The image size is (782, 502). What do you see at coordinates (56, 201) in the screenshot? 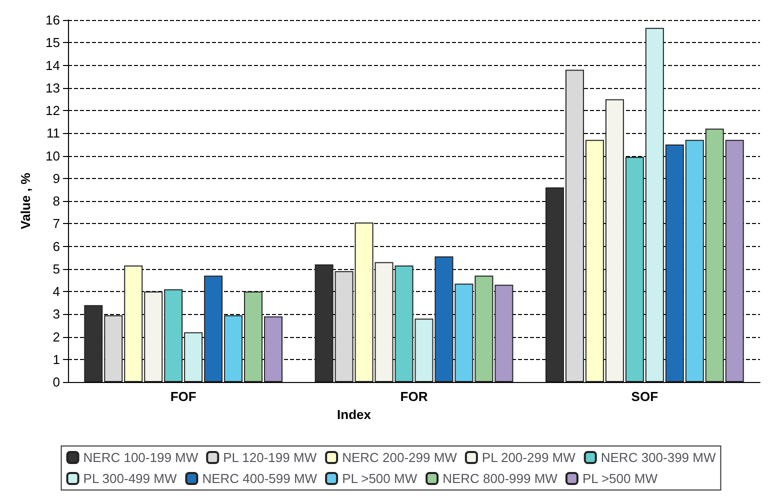
I see `y-tick-label: 8` at bounding box center [56, 201].